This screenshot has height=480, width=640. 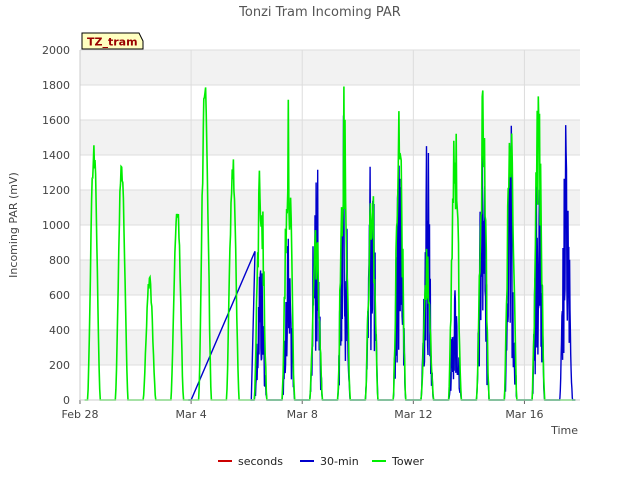 What do you see at coordinates (56, 190) in the screenshot?
I see `y-tick-label: 1200` at bounding box center [56, 190].